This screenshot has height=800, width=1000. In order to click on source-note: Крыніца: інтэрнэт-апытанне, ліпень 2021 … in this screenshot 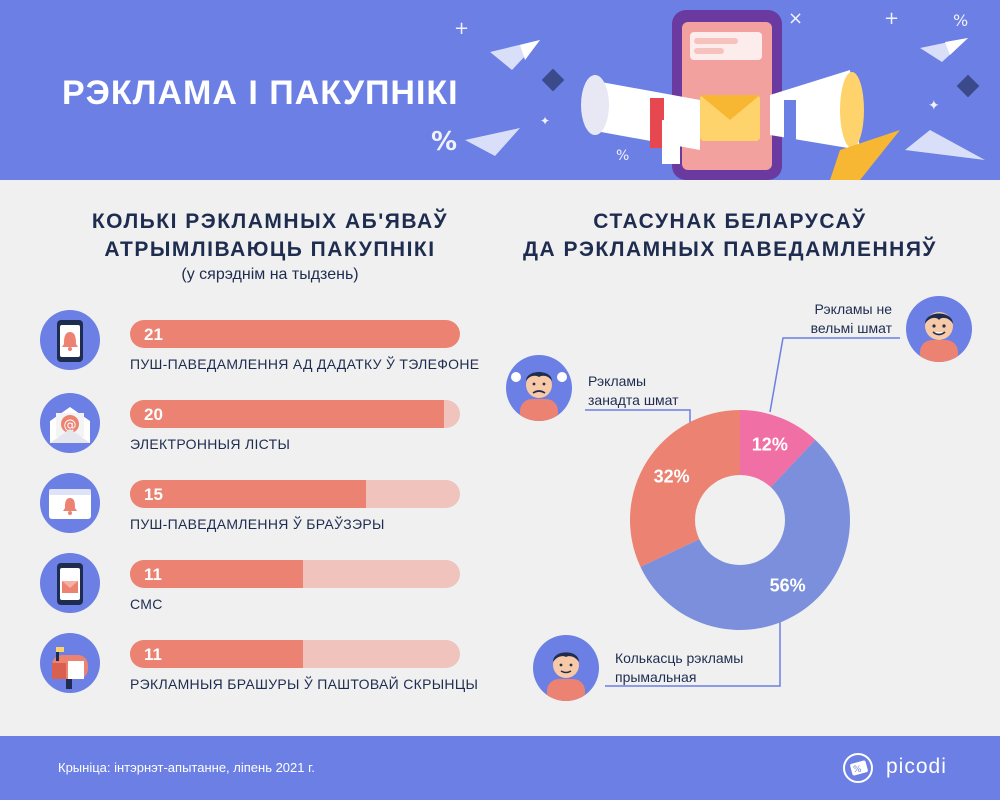, I will do `click(186, 767)`.